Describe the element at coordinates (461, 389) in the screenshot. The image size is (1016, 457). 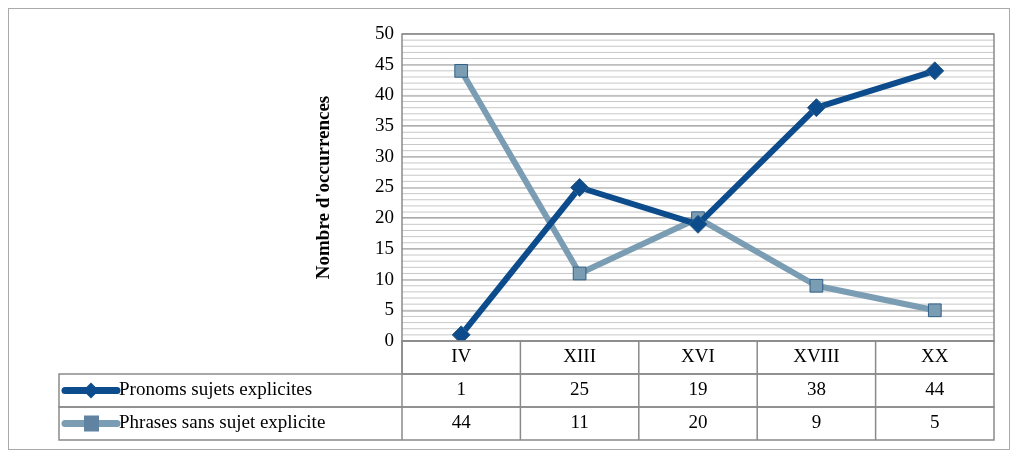
I see `data-label: 1` at that location.